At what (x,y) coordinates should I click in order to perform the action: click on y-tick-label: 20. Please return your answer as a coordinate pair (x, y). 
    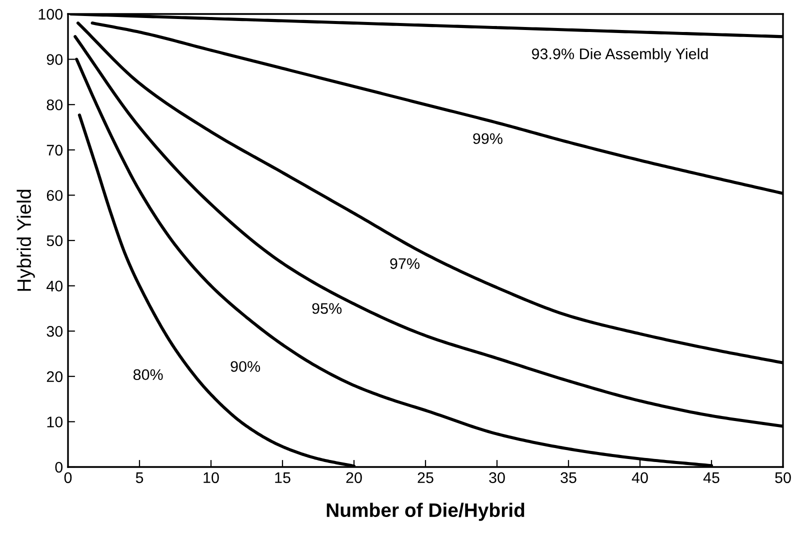
    Looking at the image, I should click on (54, 376).